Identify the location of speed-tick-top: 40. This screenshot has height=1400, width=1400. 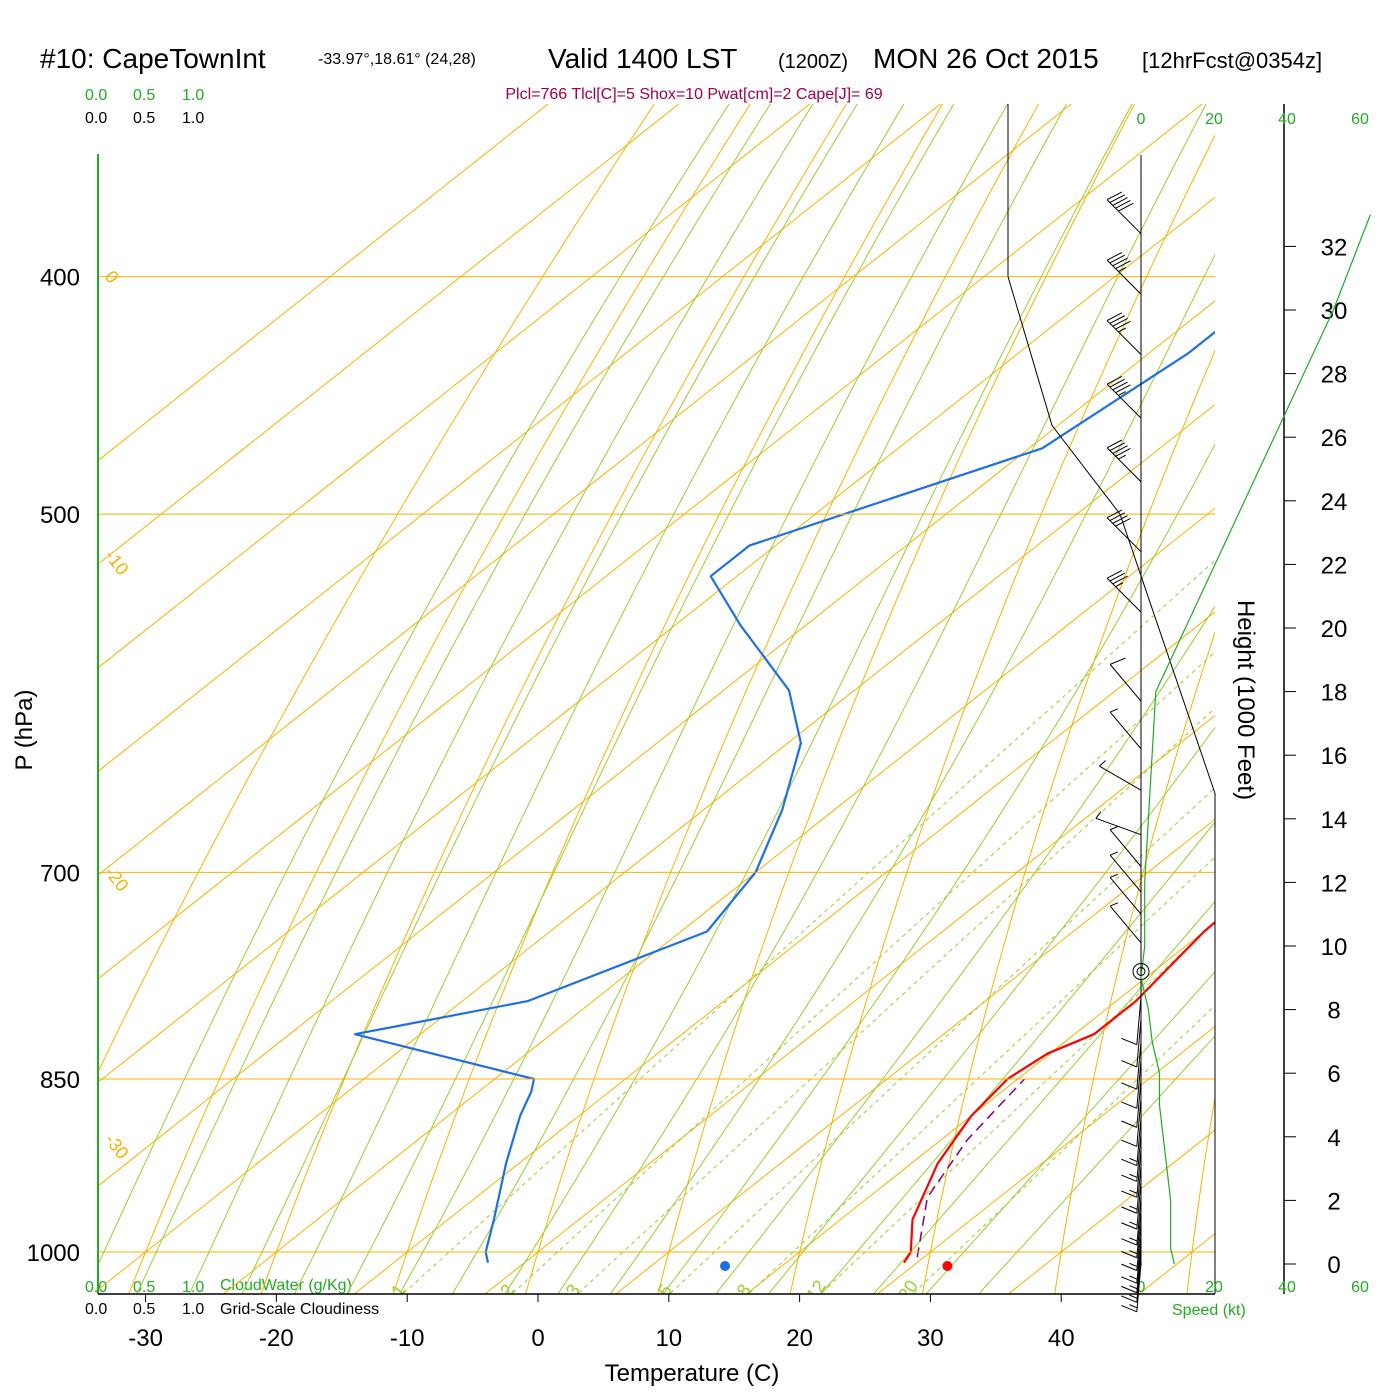
(1287, 119).